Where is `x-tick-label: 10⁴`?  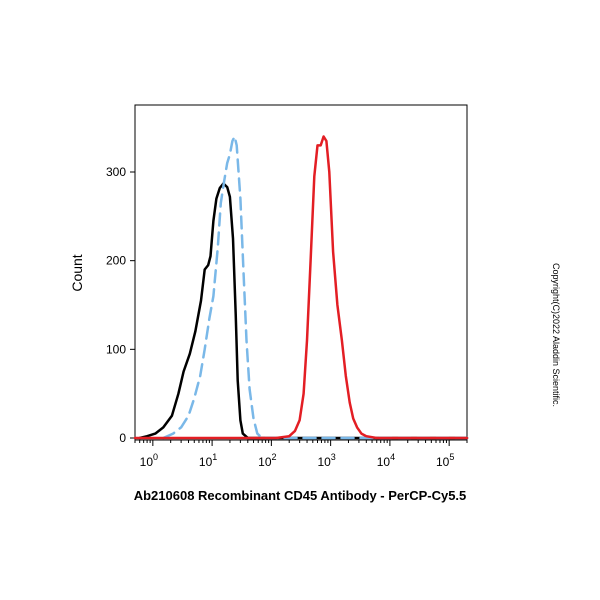
x-tick-label: 10⁴ is located at coordinates (386, 460).